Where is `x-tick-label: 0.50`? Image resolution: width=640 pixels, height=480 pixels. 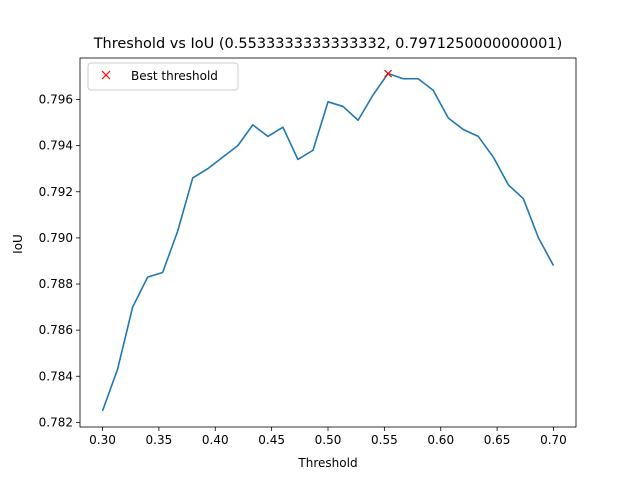
x-tick-label: 0.50 is located at coordinates (328, 440).